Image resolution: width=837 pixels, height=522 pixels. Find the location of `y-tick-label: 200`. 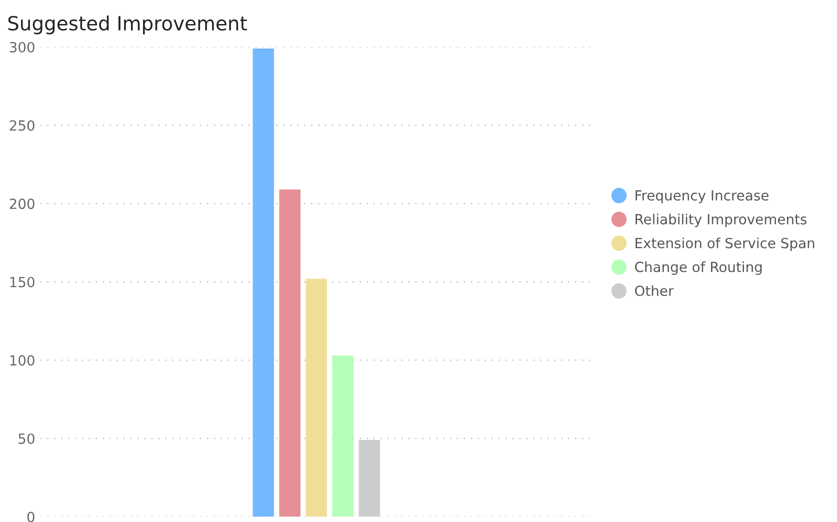

y-tick-label: 200 is located at coordinates (22, 204).